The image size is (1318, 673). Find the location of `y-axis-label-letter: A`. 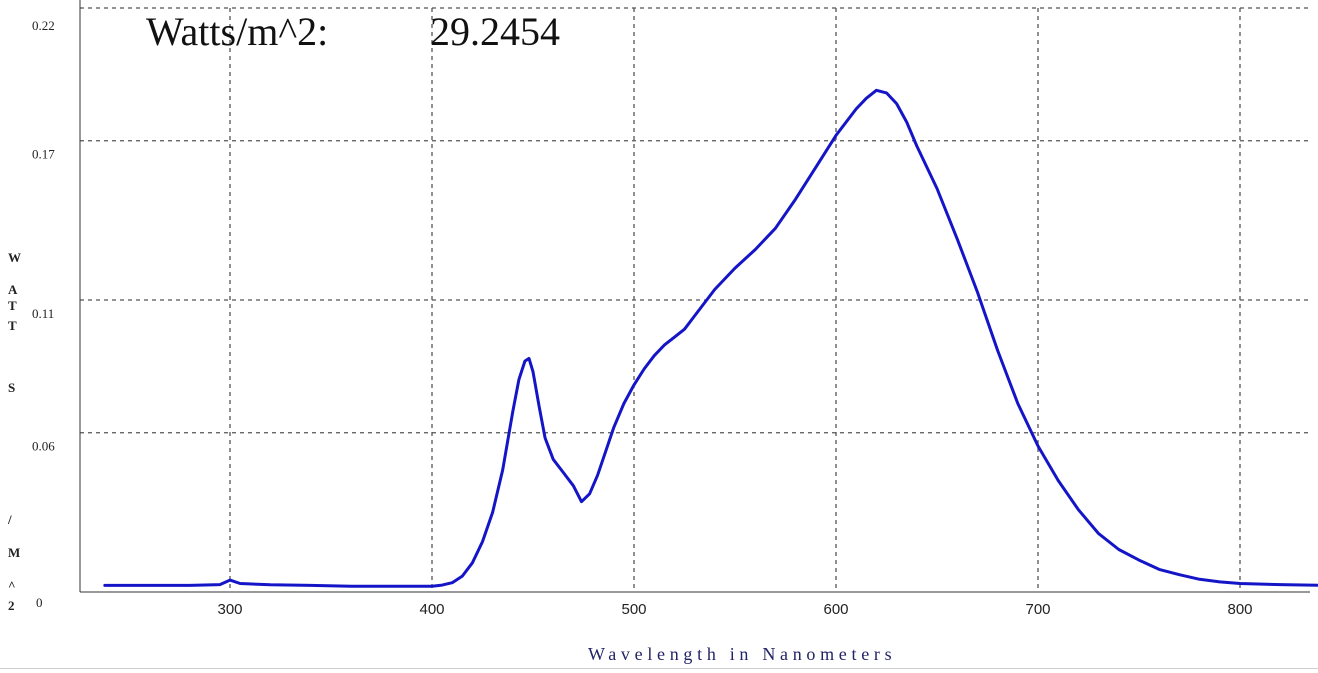

y-axis-label-letter: A is located at coordinates (13, 289).